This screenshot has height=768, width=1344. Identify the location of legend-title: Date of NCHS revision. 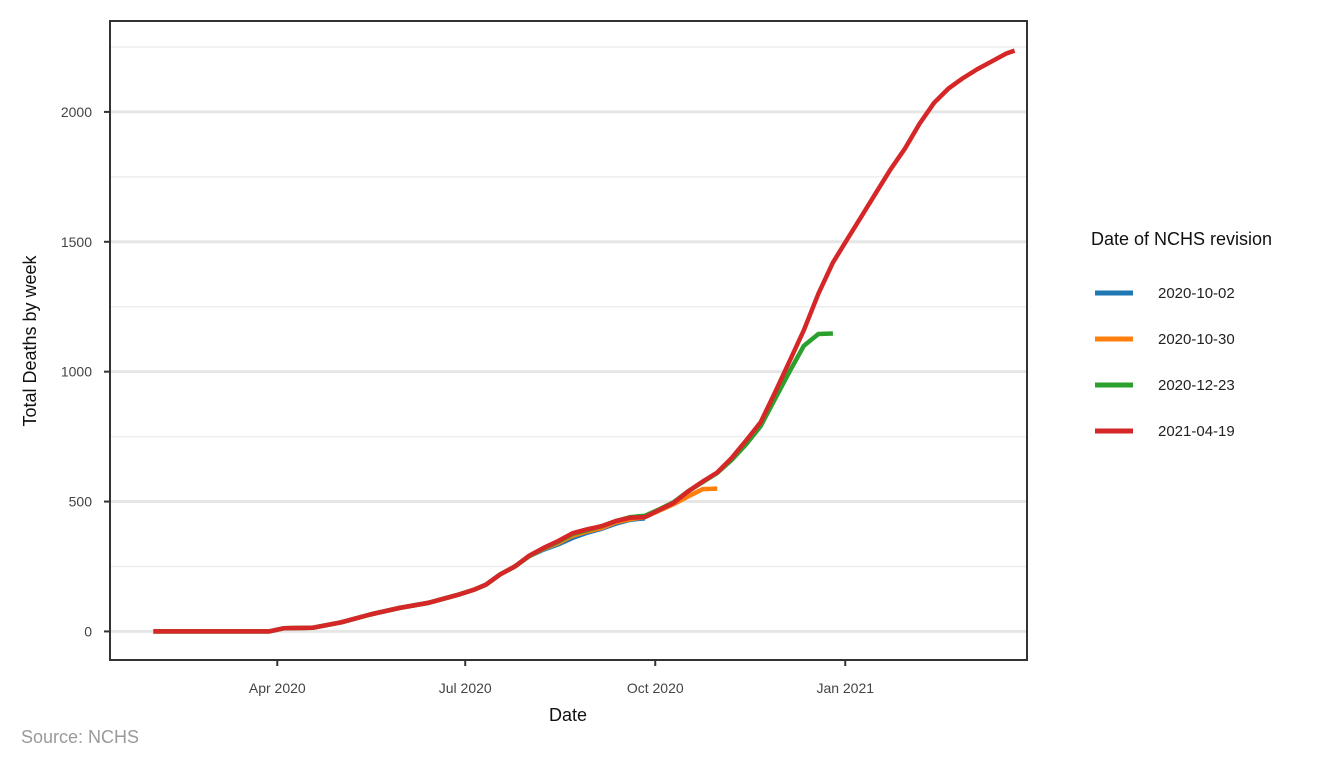
(1181, 239).